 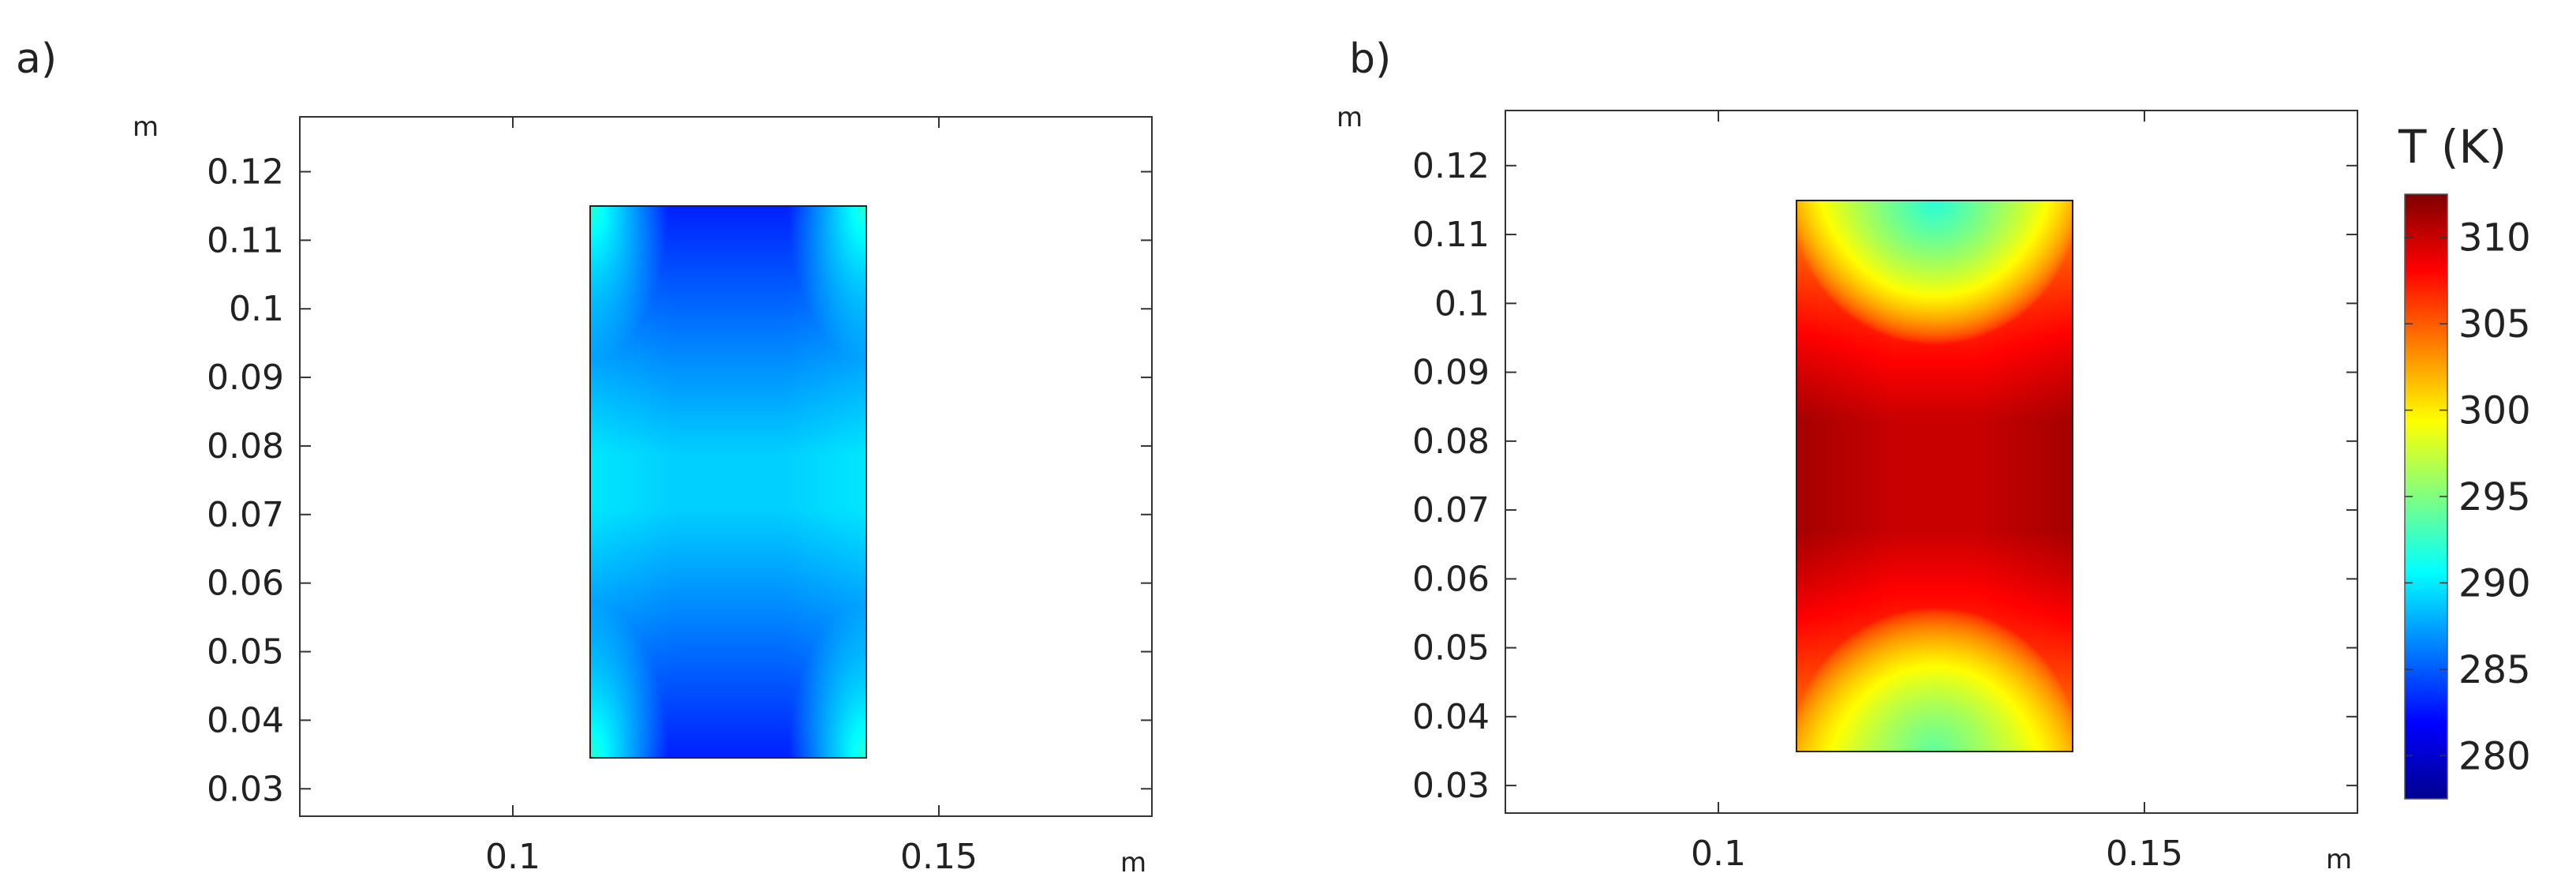 What do you see at coordinates (36, 59) in the screenshot?
I see `panel-a-label: a)` at bounding box center [36, 59].